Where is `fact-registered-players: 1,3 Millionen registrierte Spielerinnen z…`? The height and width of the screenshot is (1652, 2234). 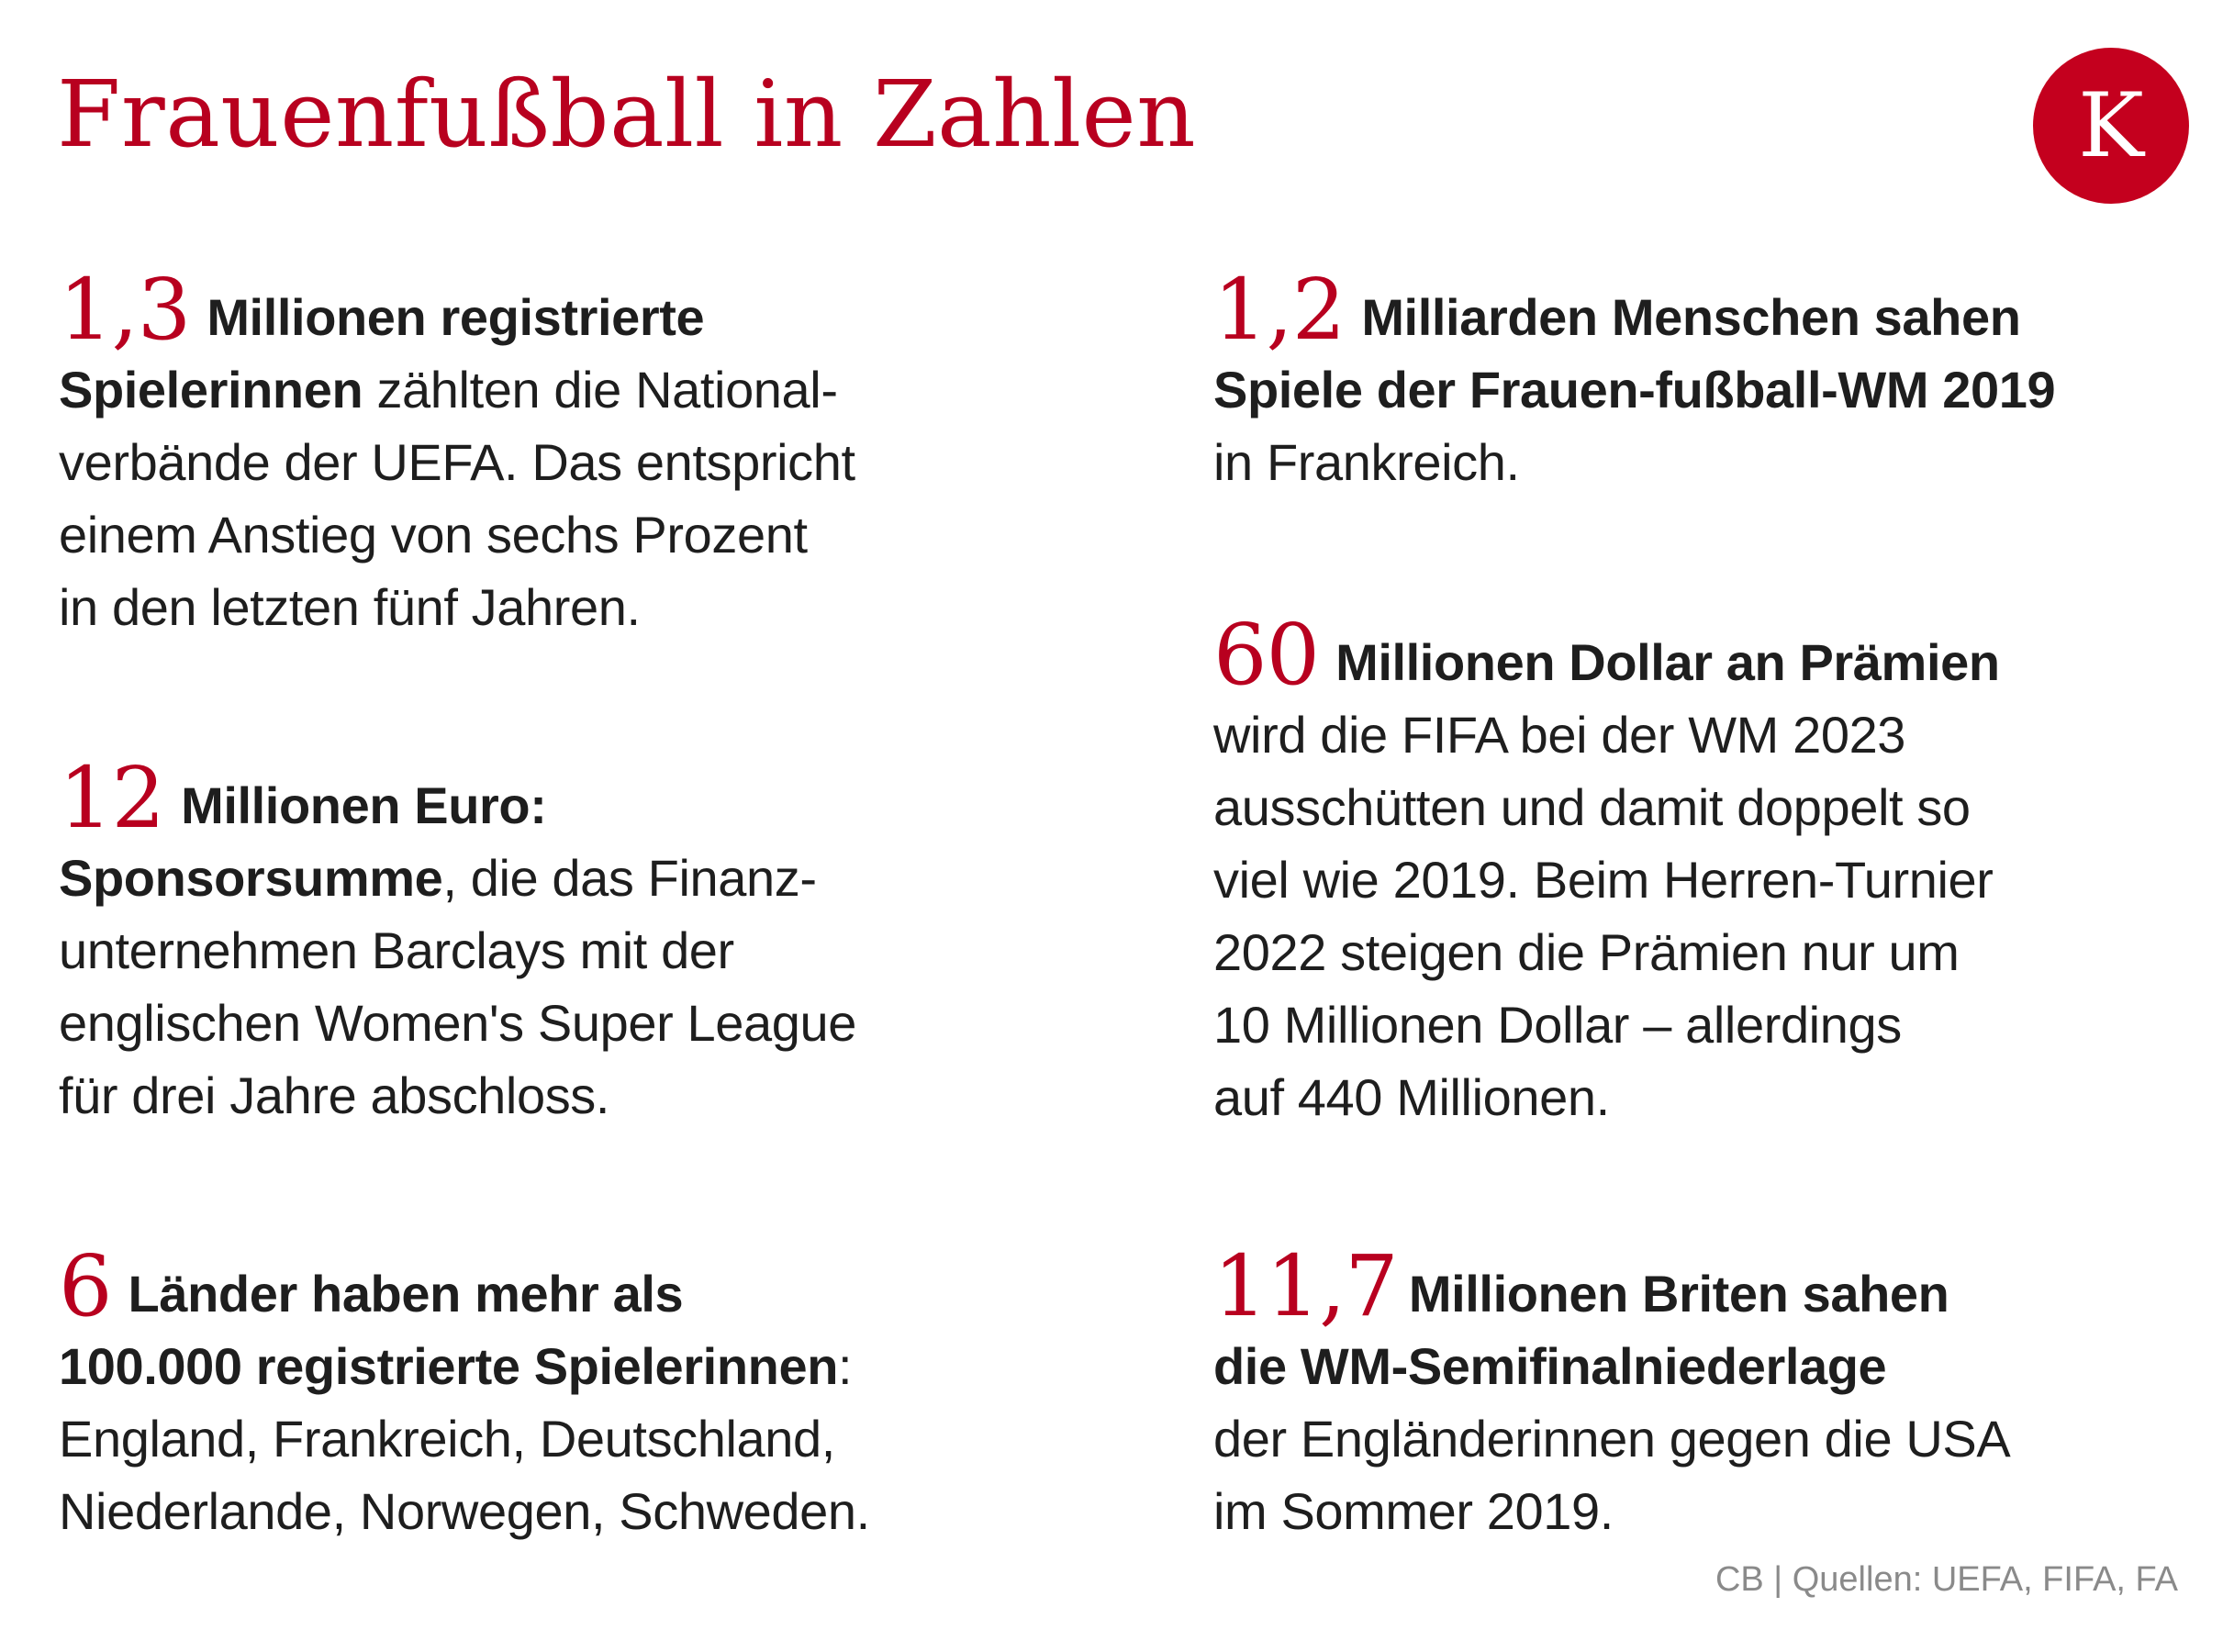
fact-registered-players: 1,3 Millionen registrierte Spielerinnen z… is located at coordinates (457, 456).